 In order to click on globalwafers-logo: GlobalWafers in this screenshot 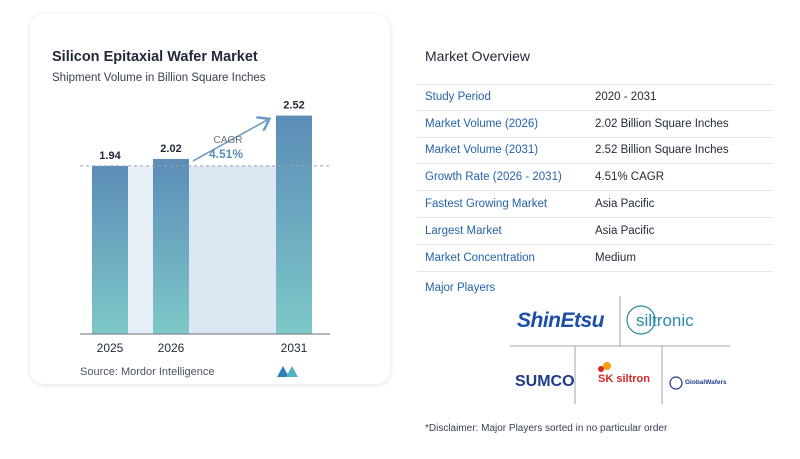, I will do `click(706, 382)`.